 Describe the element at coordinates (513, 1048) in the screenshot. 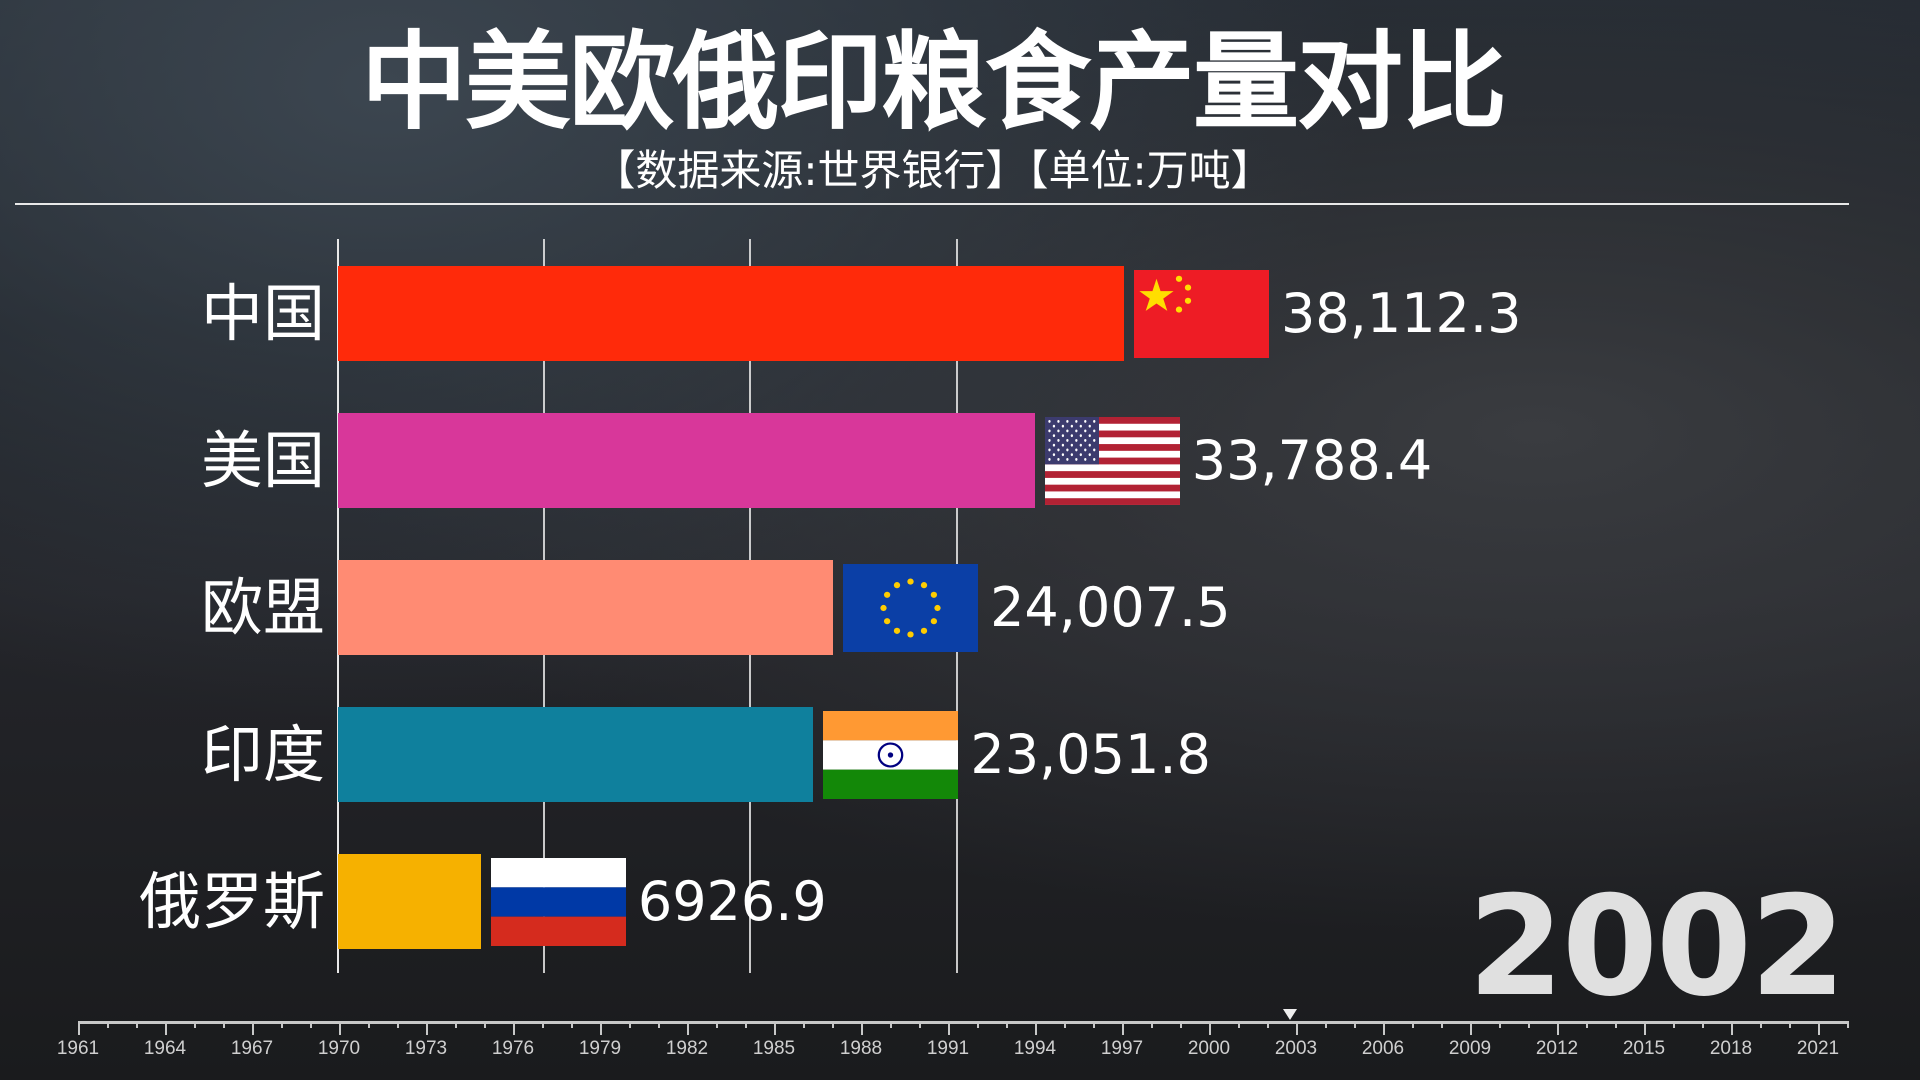

I see `timeline-year-label: 1976` at that location.